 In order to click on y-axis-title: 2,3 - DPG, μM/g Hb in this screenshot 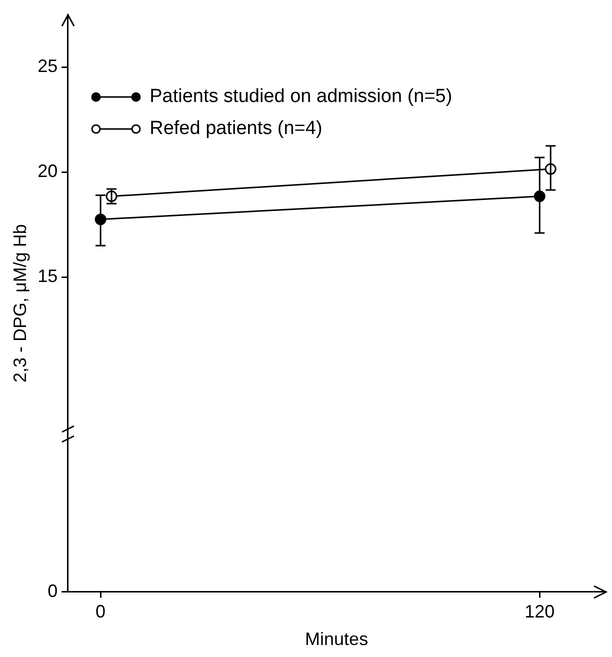, I will do `click(20, 303)`.